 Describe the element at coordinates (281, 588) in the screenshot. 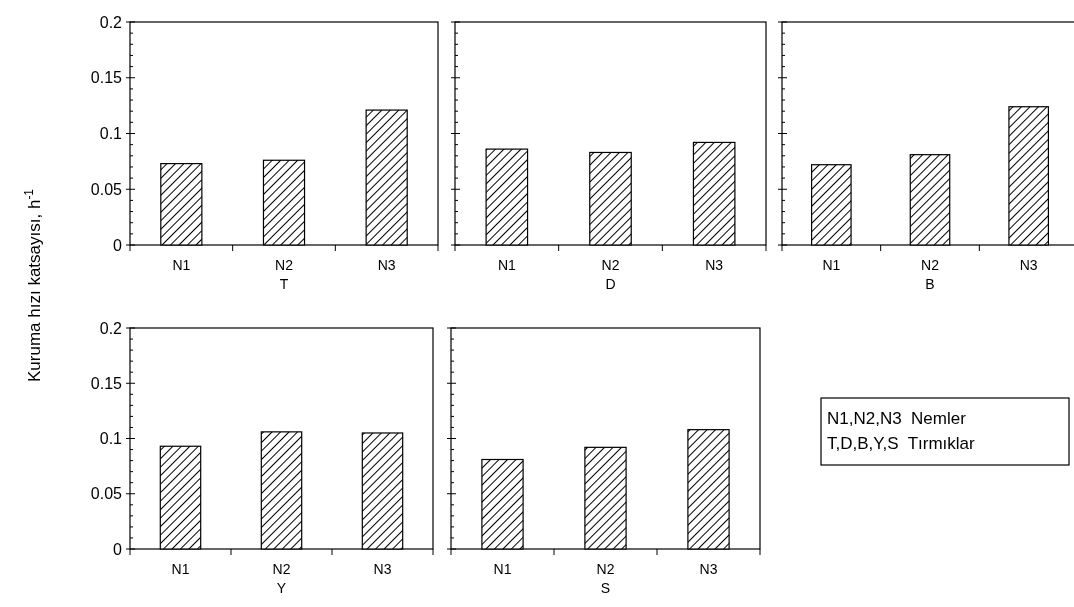

I see `x-axis-title: Y` at that location.